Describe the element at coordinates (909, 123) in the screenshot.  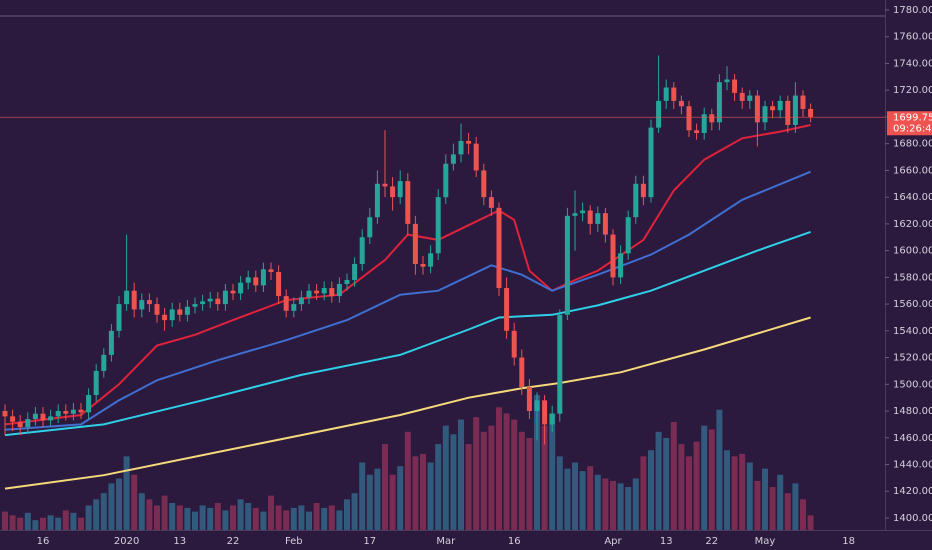
I see `last-price-box` at that location.